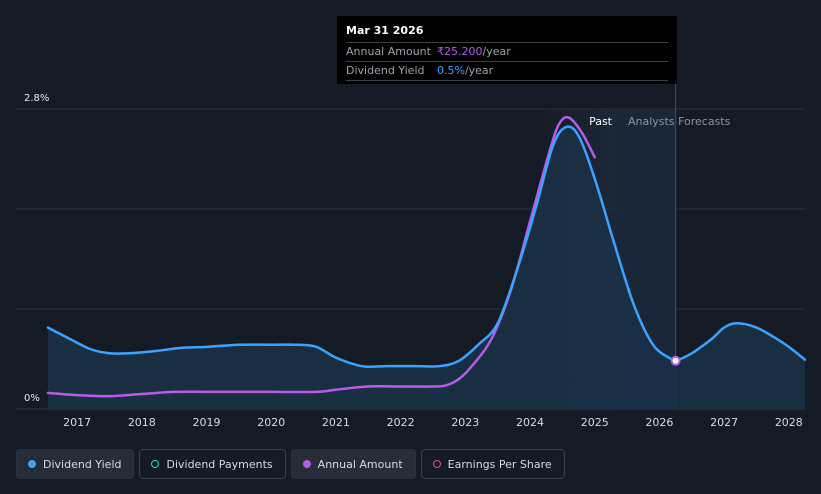  I want to click on tooltip-yield-key: Dividend Yield, so click(385, 70).